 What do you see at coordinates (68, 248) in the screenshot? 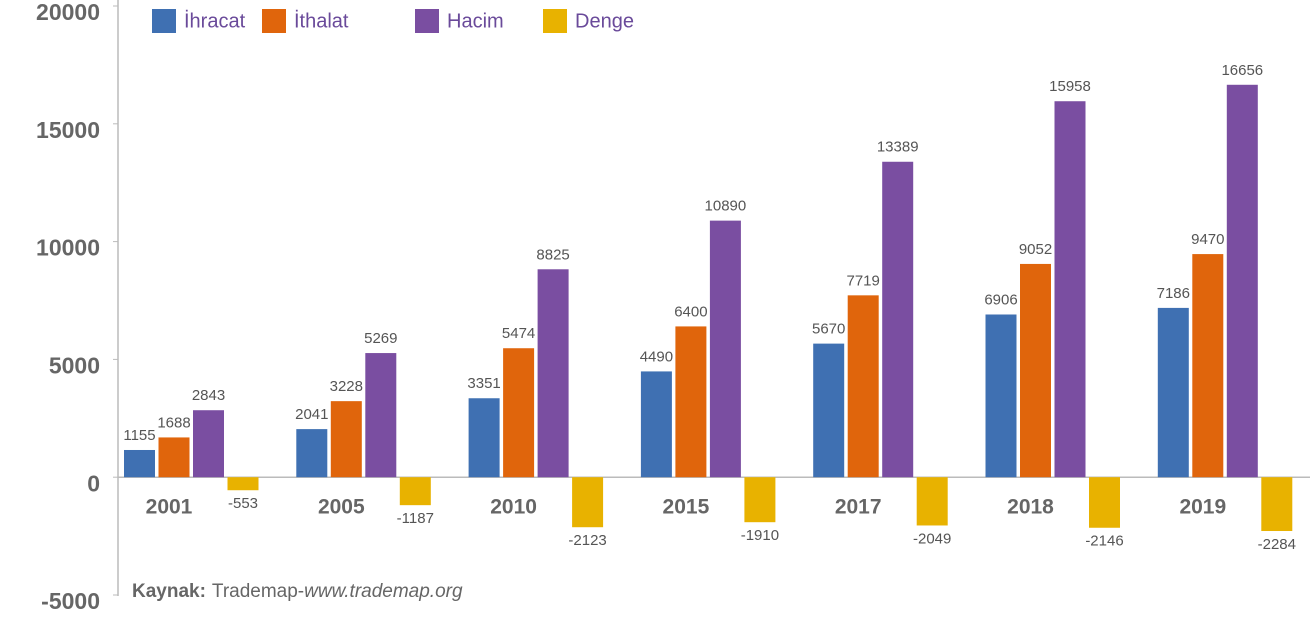
I see `y-tick-label: 10000` at bounding box center [68, 248].